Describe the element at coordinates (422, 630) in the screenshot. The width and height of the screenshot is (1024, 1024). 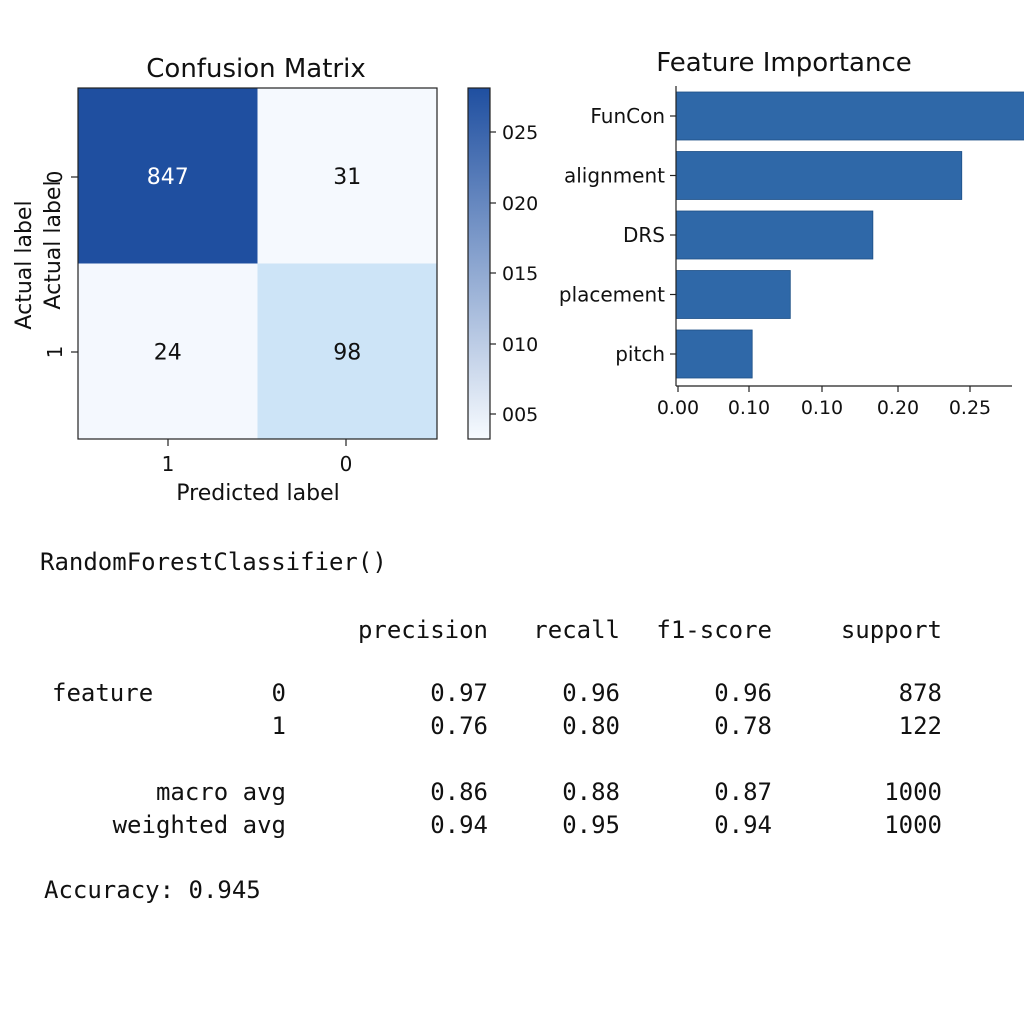
I see `header-precision: precision` at that location.